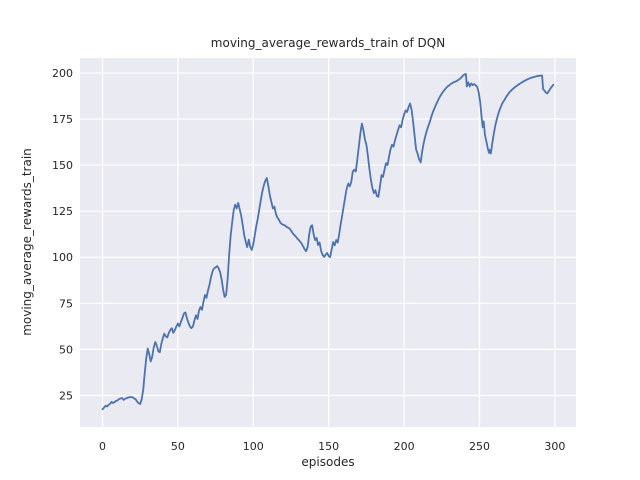 The image size is (640, 480). I want to click on x-tick-label: 300, so click(554, 446).